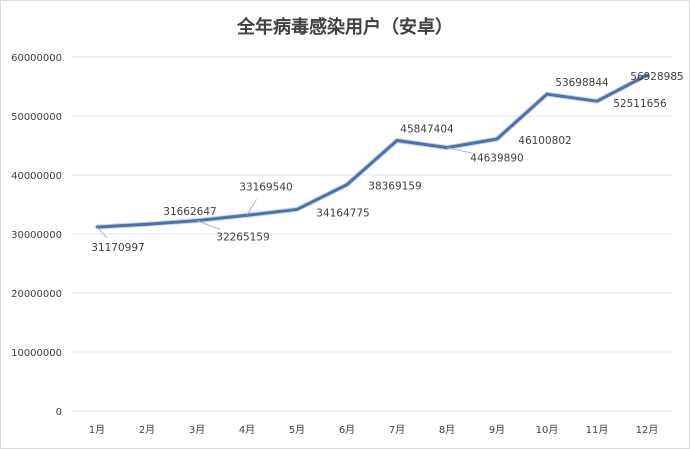 This screenshot has width=690, height=449. I want to click on y-tick-label: 0, so click(59, 412).